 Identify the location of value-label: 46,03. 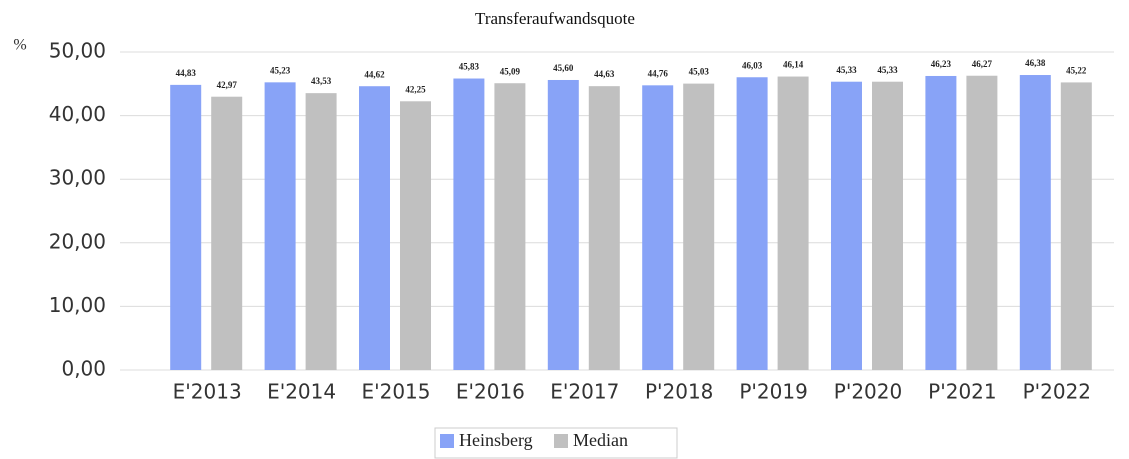
(752, 65).